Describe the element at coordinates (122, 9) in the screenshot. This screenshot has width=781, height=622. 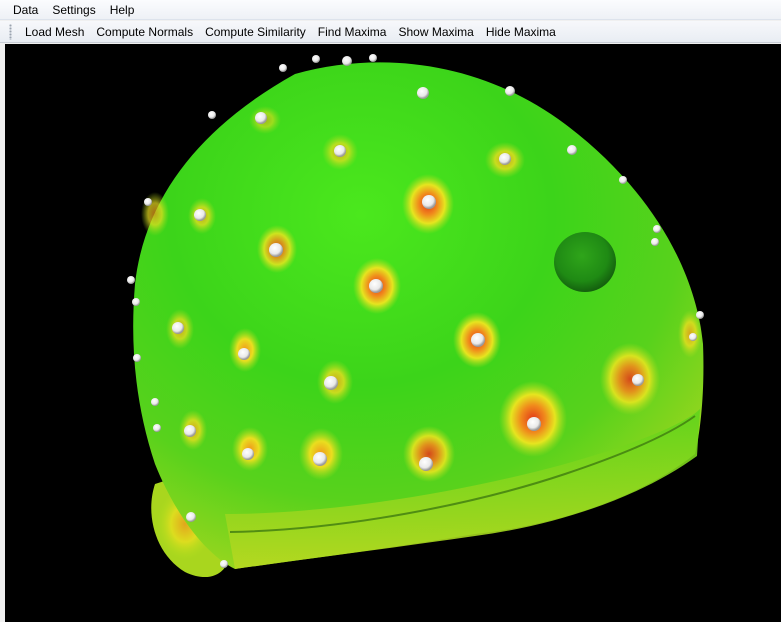
I see `menu-help: Help` at that location.